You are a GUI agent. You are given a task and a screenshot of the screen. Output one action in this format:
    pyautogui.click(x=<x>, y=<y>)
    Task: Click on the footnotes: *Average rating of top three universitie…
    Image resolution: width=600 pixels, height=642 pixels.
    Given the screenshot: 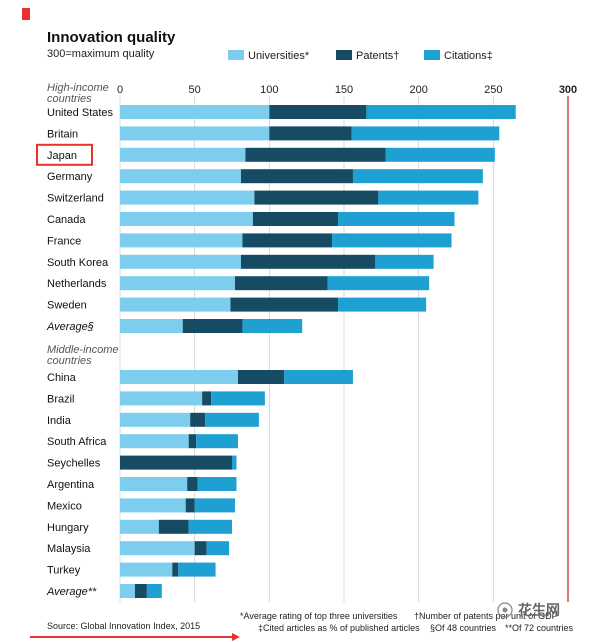 What is the action you would take?
    pyautogui.click(x=407, y=622)
    